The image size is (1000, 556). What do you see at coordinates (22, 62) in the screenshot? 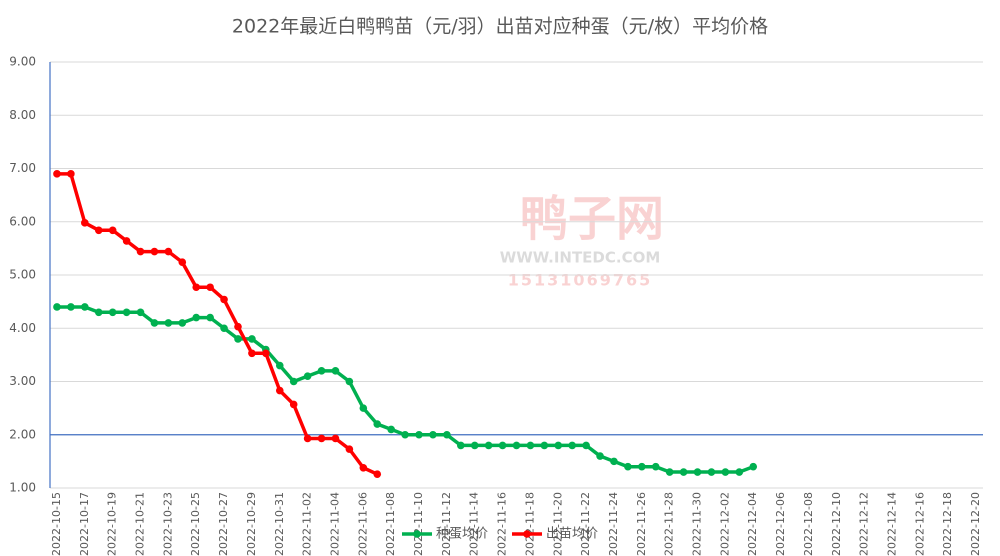
I see `y-tick-label: 9.00` at bounding box center [22, 62].